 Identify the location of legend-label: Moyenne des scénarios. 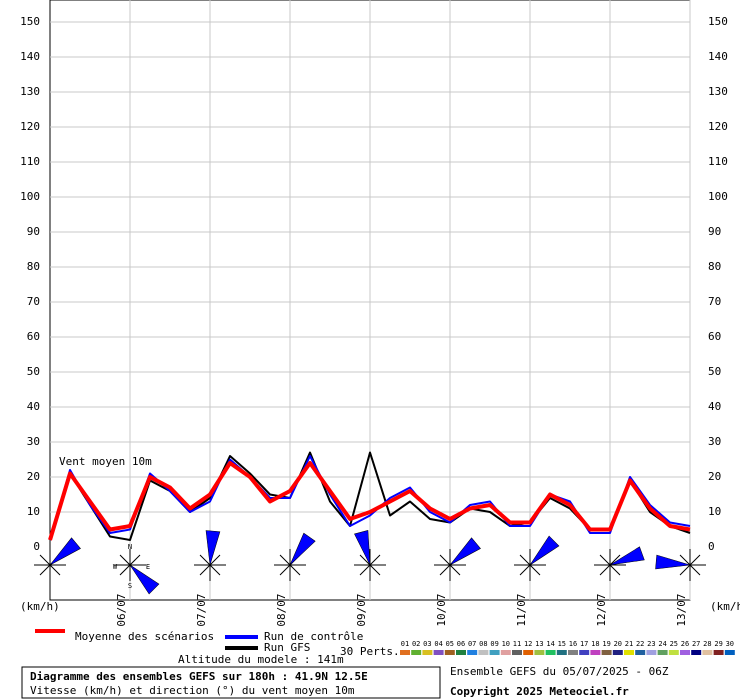
(144, 636).